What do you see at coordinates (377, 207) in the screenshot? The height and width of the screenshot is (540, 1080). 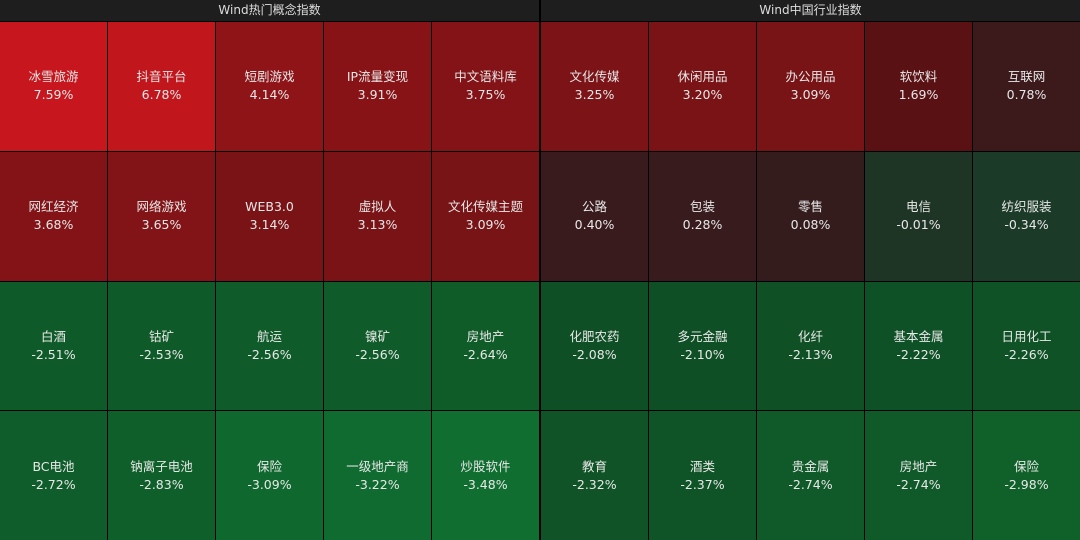 I see `tile-name: 虚拟人` at bounding box center [377, 207].